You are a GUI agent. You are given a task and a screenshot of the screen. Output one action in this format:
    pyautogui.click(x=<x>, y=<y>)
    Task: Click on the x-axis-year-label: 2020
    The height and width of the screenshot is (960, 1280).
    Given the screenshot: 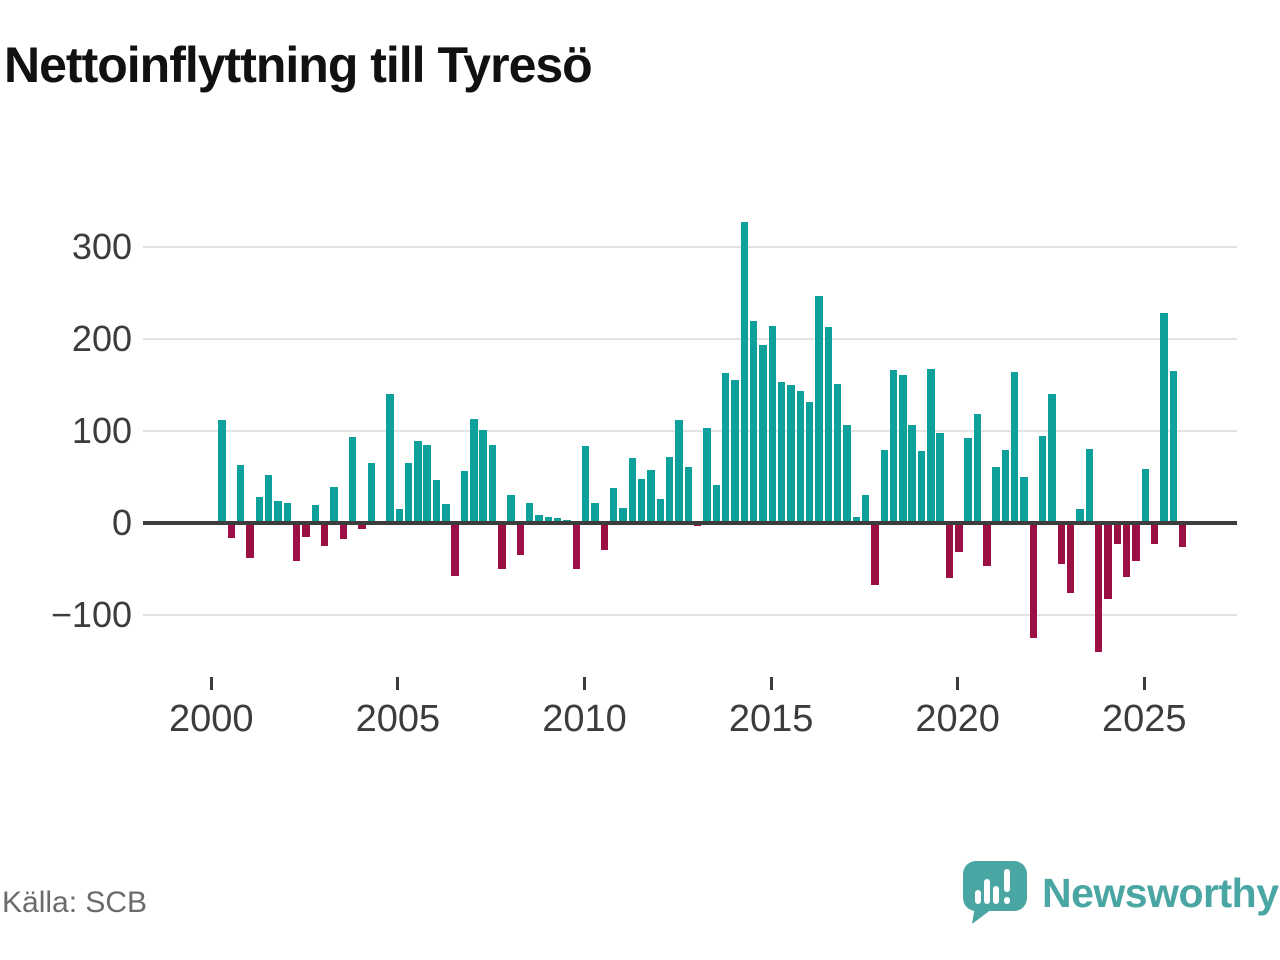 What is the action you would take?
    pyautogui.click(x=957, y=719)
    